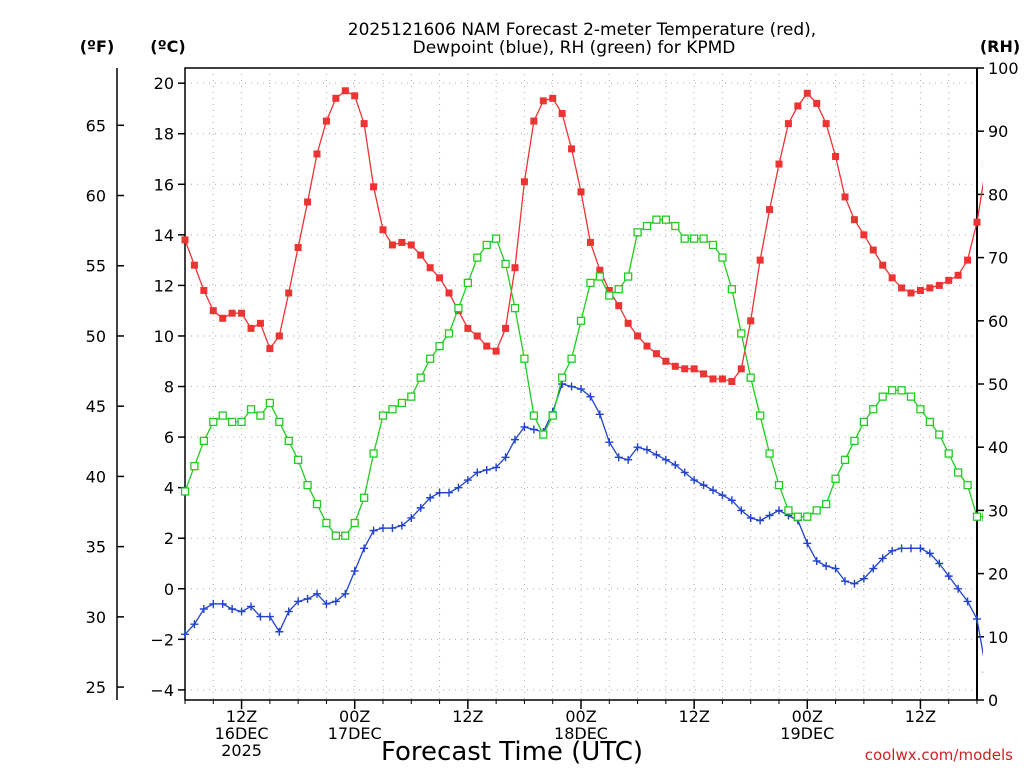  I want to click on rh-tick-label: 30, so click(998, 510).